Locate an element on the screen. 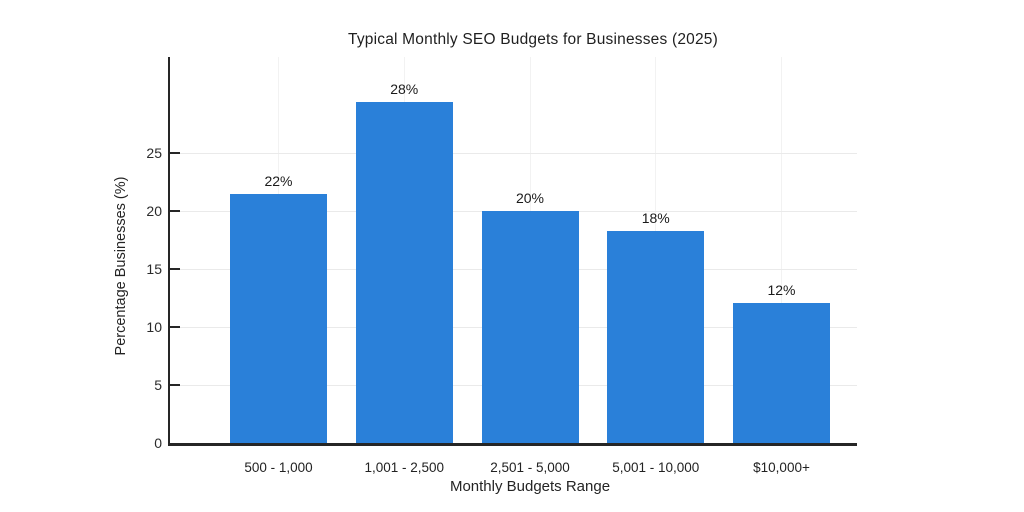 Image resolution: width=1024 pixels, height=512 pixels. y-tick-label: 25 is located at coordinates (154, 152).